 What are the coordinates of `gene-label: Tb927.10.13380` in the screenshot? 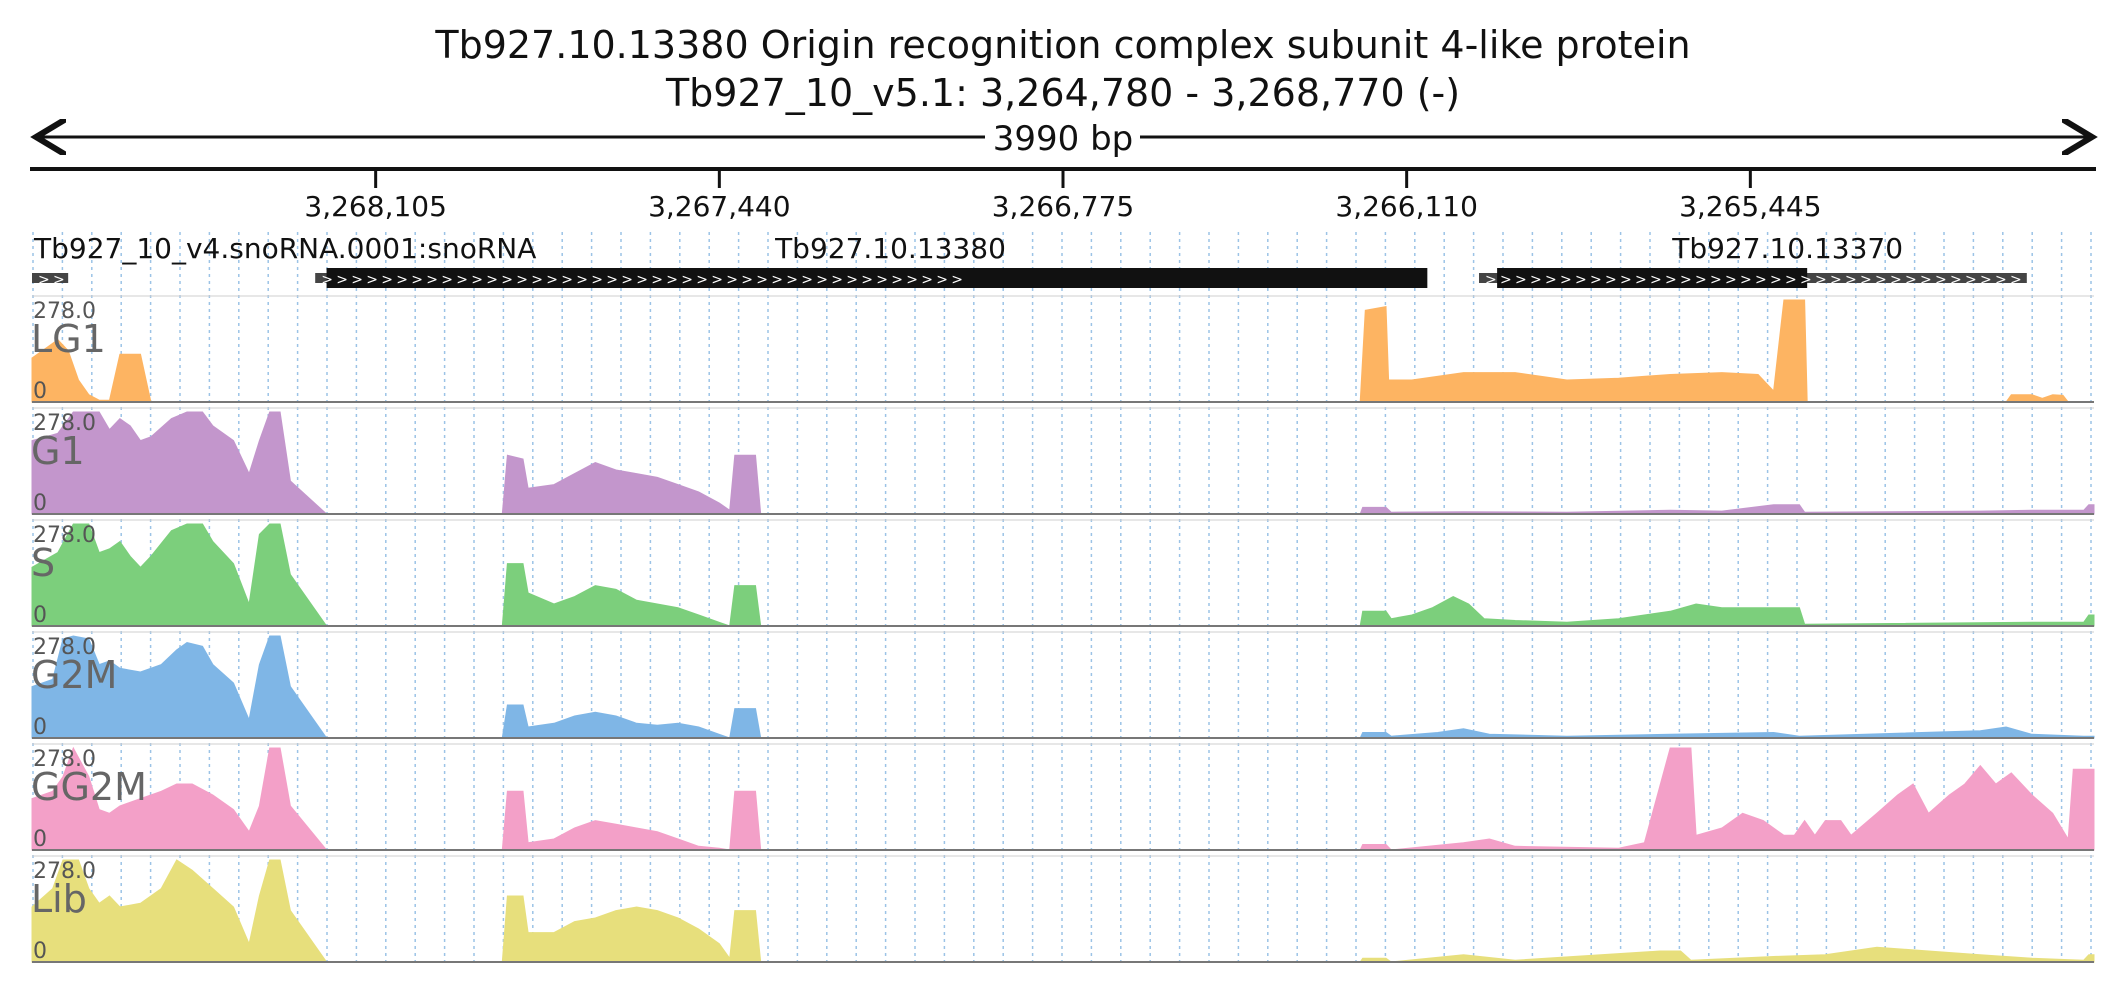 It's located at (890, 248).